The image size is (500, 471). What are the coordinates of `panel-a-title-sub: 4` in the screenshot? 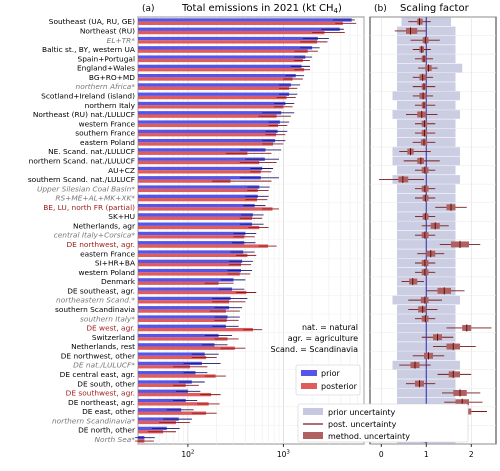 It's located at (335, 11).